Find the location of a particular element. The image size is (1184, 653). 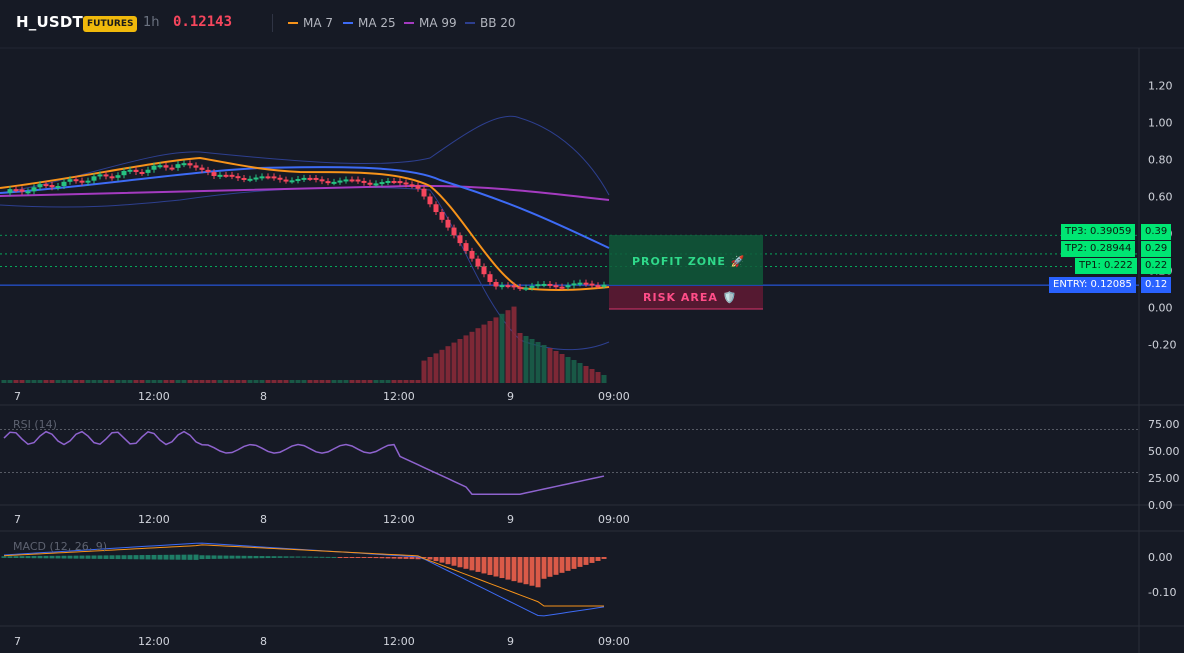

legend-ma99-label: MA 99 is located at coordinates (438, 23).